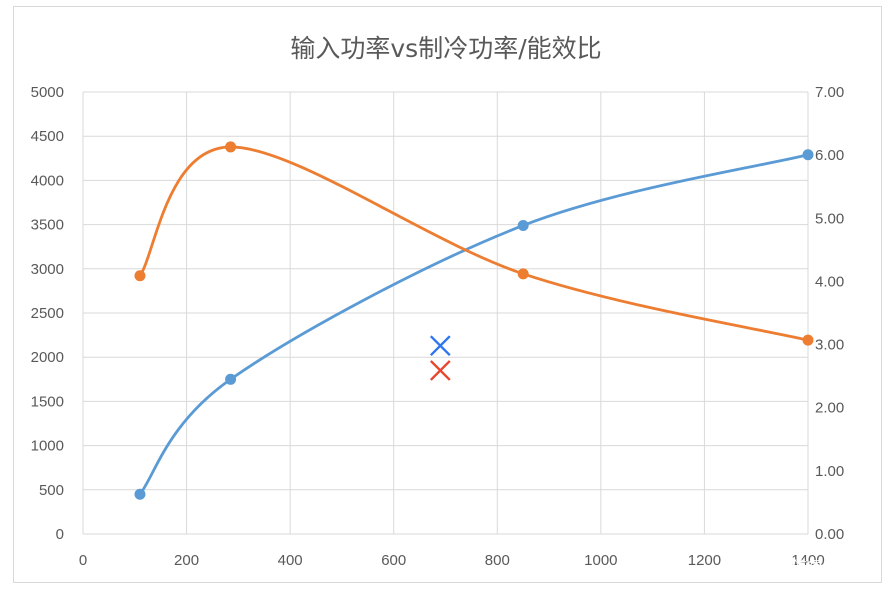  I want to click on zhi-logo-glyph: 值, so click(739, 568).